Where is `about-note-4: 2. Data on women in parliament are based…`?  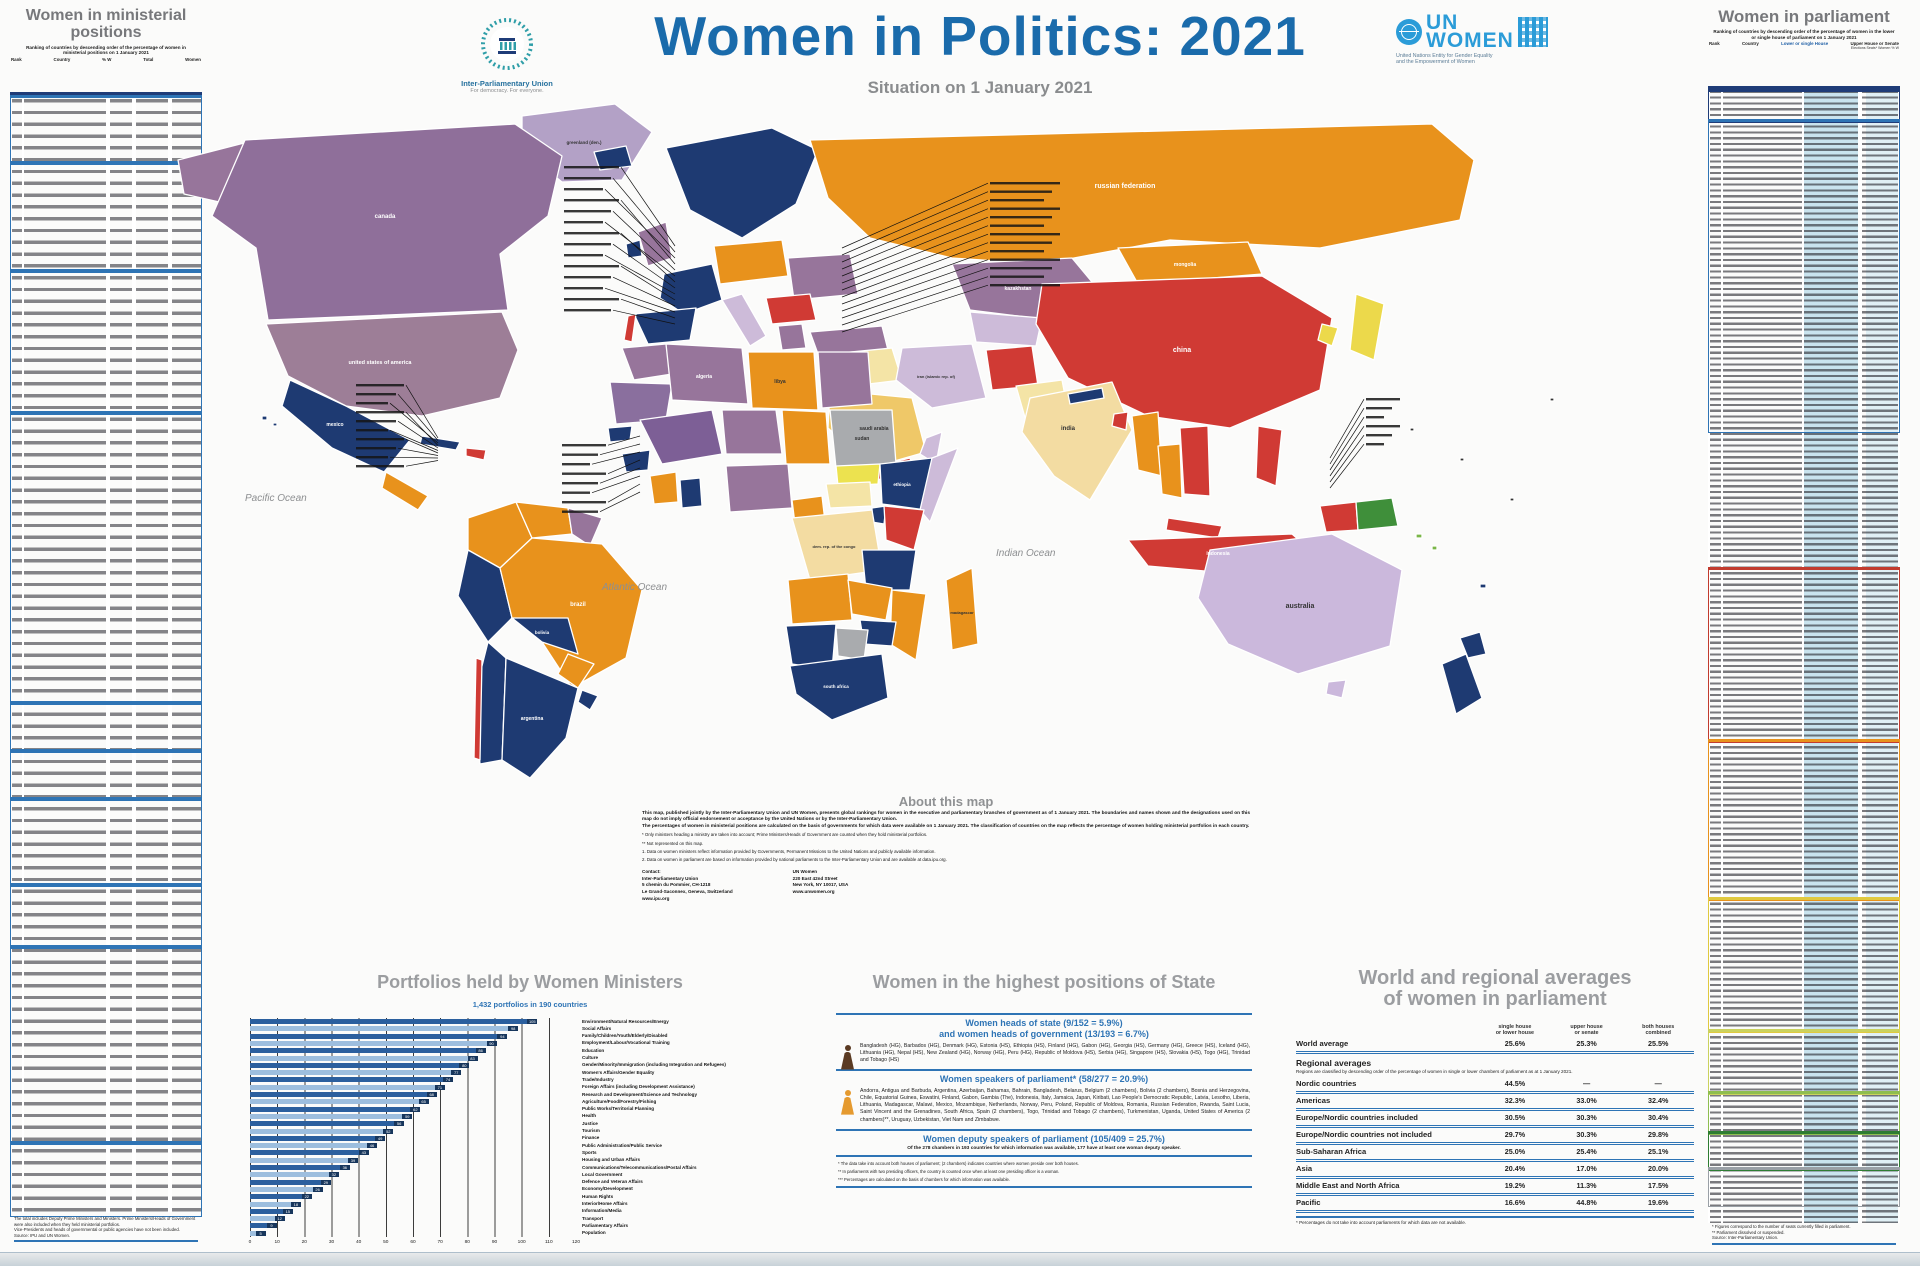
about-note-4: 2. Data on women in parliament are based… is located at coordinates (794, 859).